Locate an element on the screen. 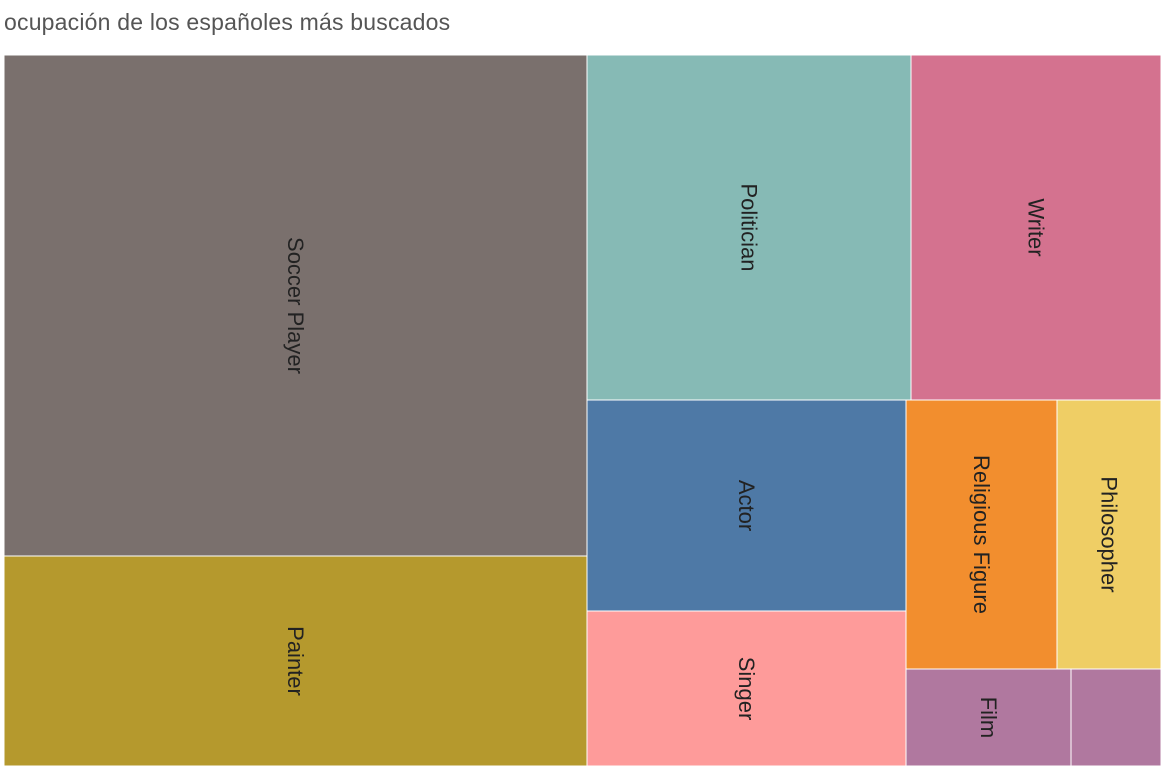 The image size is (1165, 770). tile-label-soccer-player: Soccer Player is located at coordinates (295, 305).